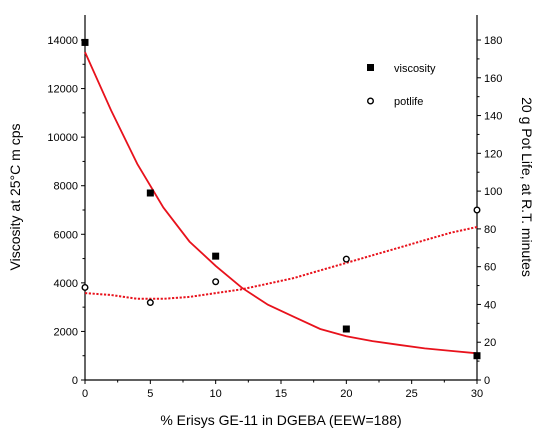  I want to click on legend-viscosity-marker, so click(370, 67).